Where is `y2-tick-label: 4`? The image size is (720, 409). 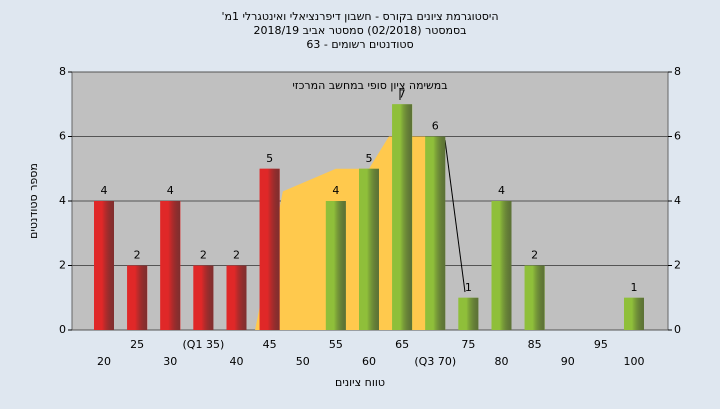
y2-tick-label: 4 is located at coordinates (677, 200).